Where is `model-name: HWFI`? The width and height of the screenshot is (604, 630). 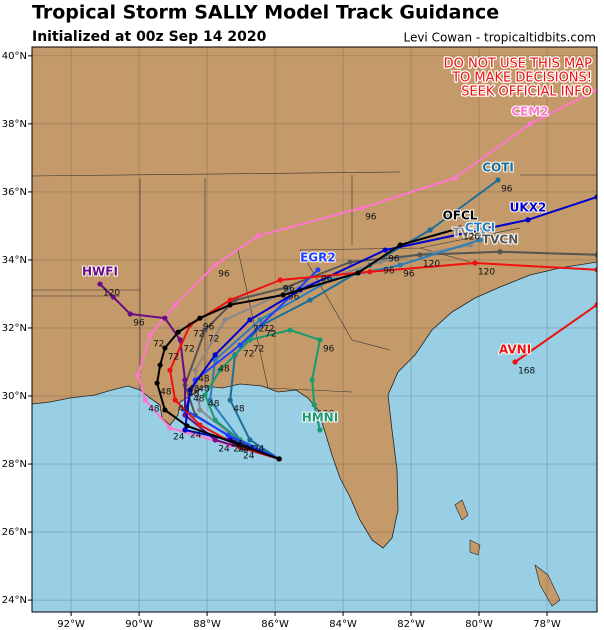
model-name: HWFI is located at coordinates (100, 272).